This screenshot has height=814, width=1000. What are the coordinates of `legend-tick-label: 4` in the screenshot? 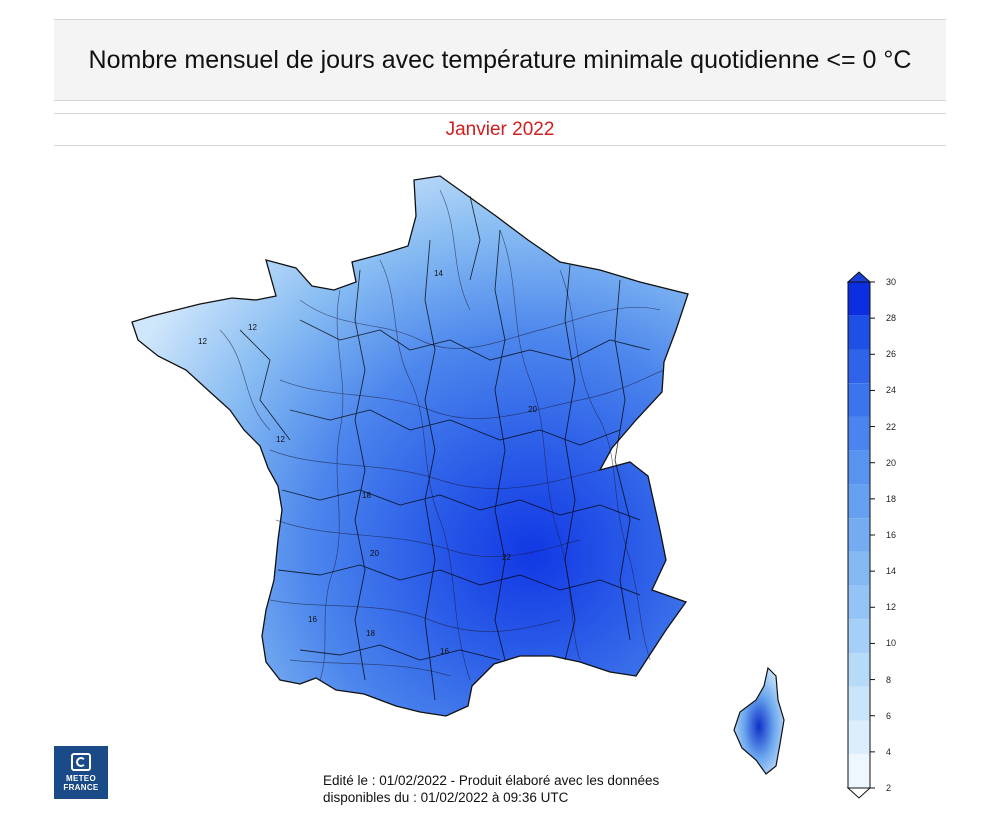 It's located at (889, 751).